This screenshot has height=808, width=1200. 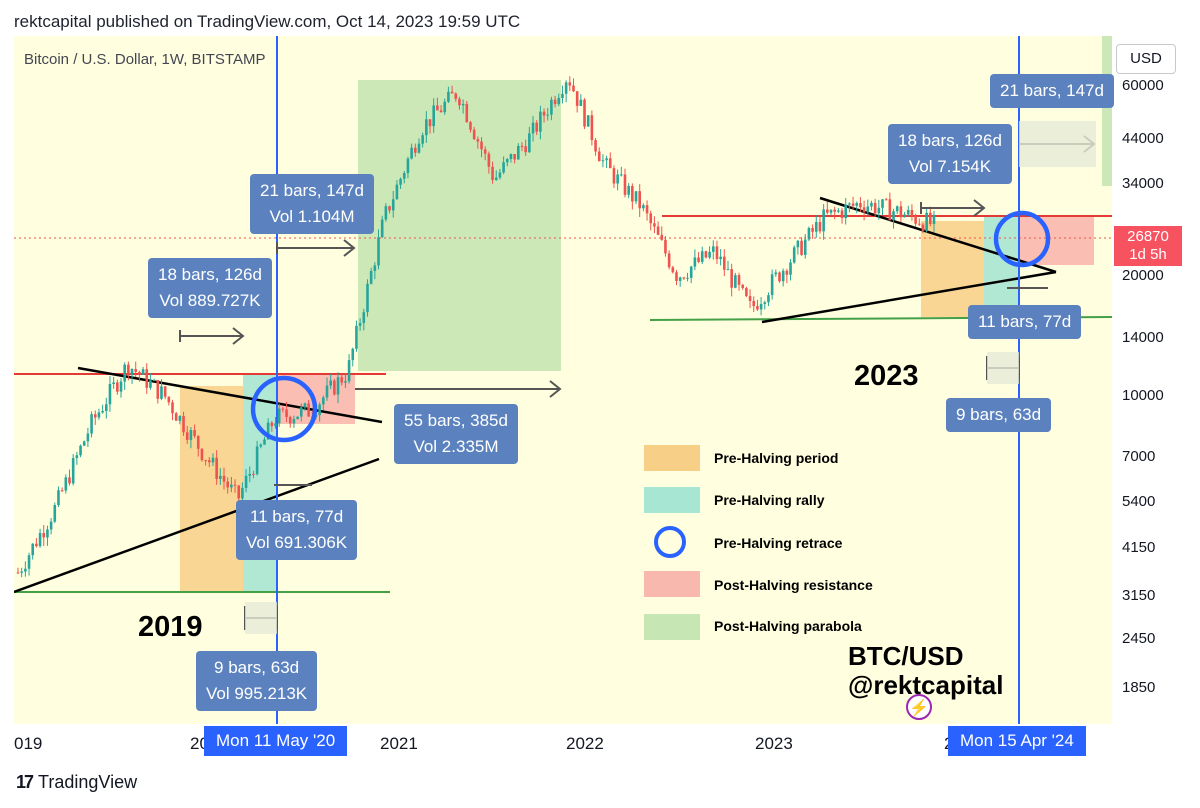 I want to click on lightning-icon: ⚡, so click(x=919, y=707).